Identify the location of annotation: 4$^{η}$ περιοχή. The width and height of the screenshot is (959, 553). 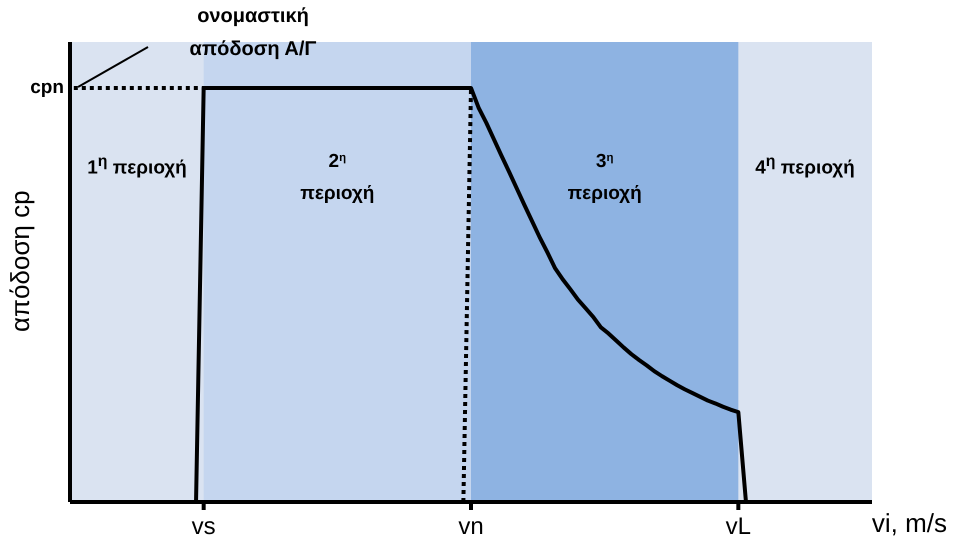
(805, 166).